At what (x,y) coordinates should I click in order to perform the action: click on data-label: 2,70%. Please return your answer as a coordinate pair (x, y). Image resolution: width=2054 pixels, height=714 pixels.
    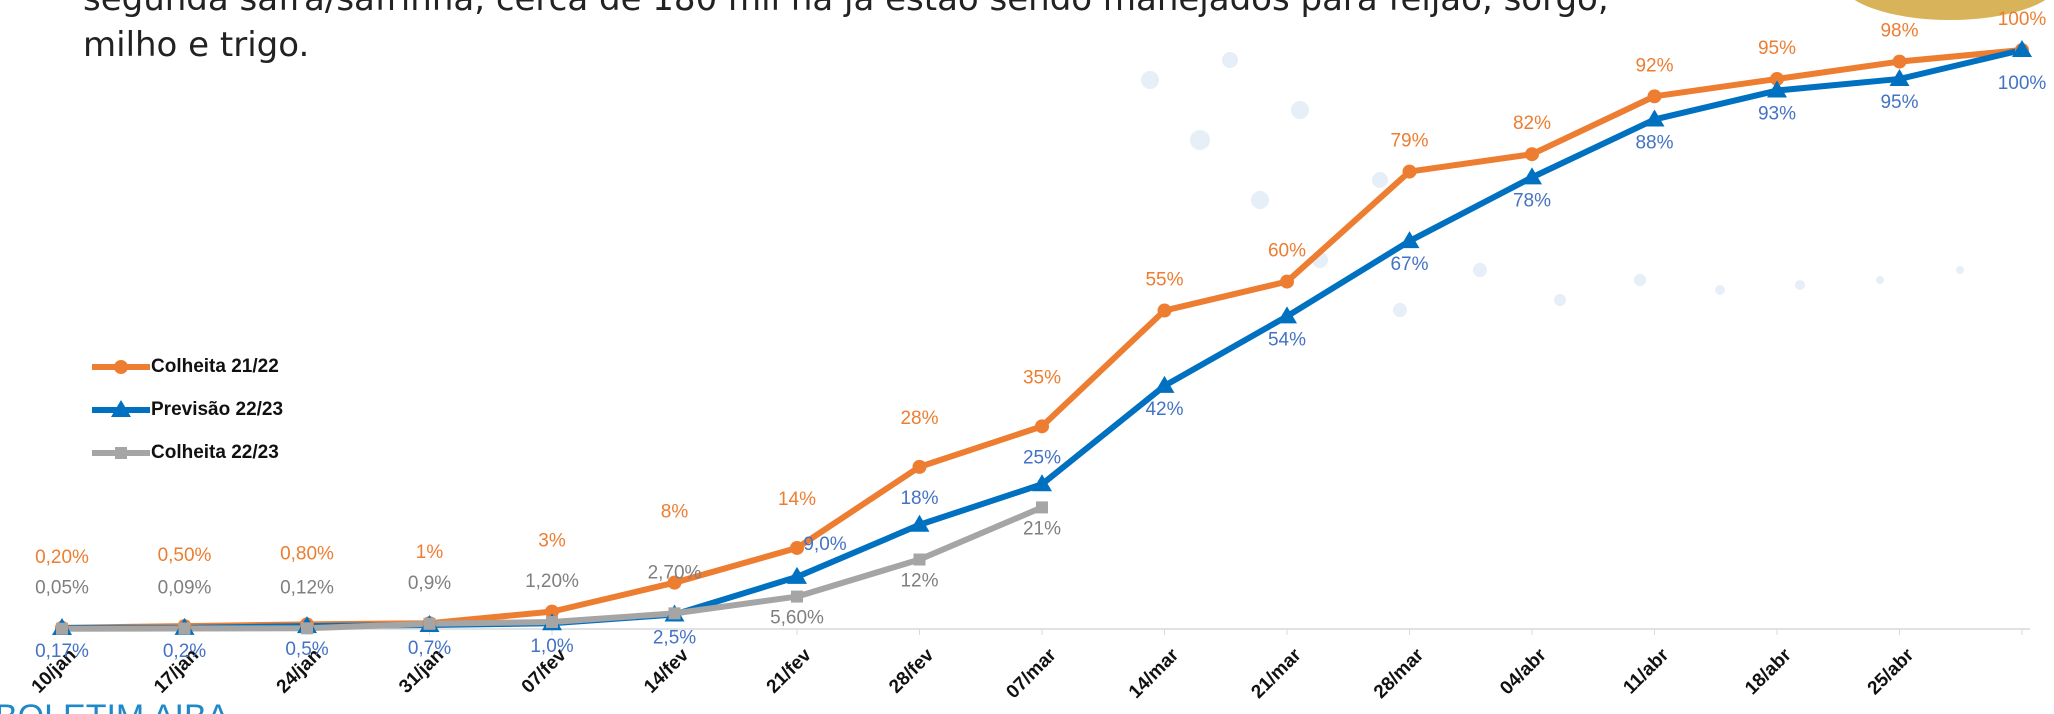
    Looking at the image, I should click on (675, 572).